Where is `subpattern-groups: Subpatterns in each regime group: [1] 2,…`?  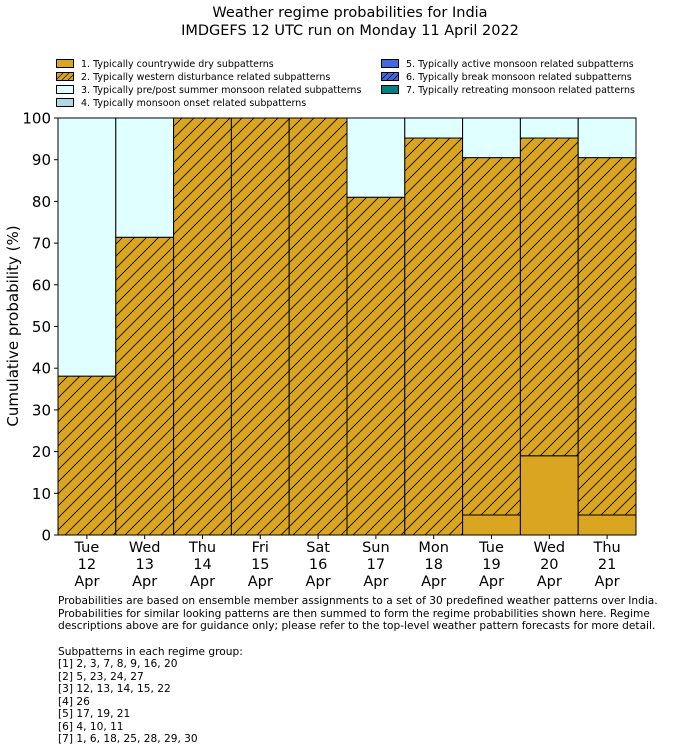
subpattern-groups: Subpatterns in each regime group: [1] 2,… is located at coordinates (368, 696).